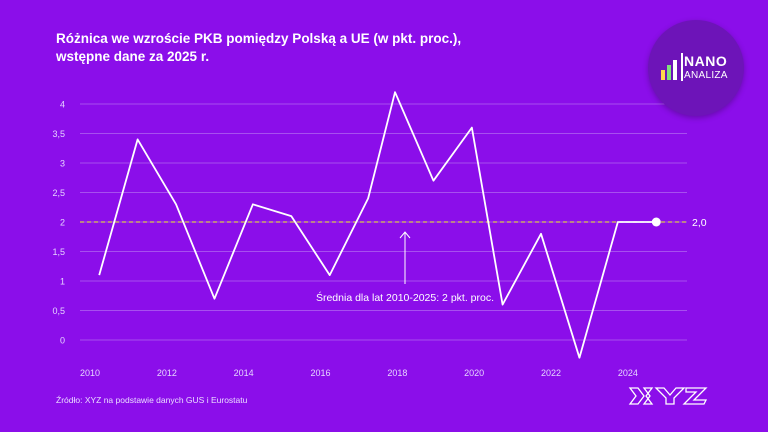 The height and width of the screenshot is (432, 768). Describe the element at coordinates (699, 223) in the screenshot. I see `last-value-label: 2,0` at that location.